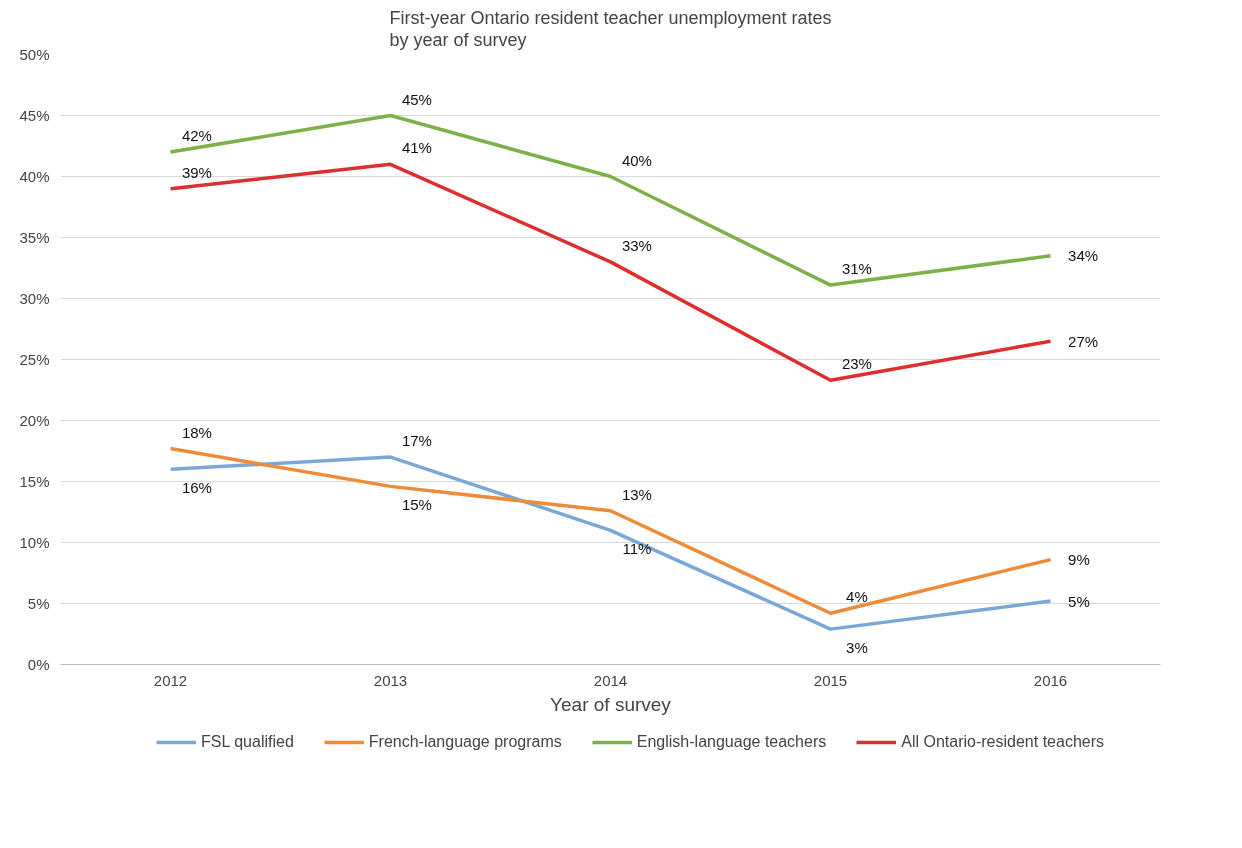  I want to click on data-label: 33%, so click(636, 245).